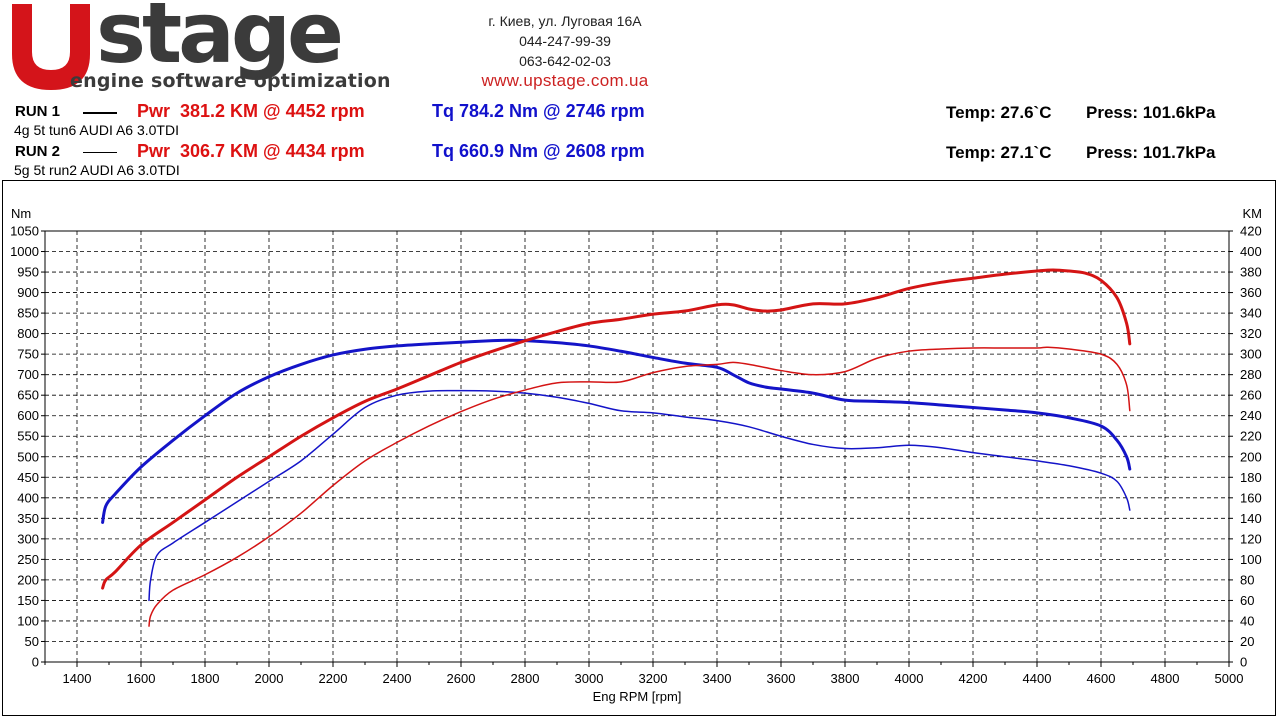  I want to click on run-2-line-legend, so click(100, 152).